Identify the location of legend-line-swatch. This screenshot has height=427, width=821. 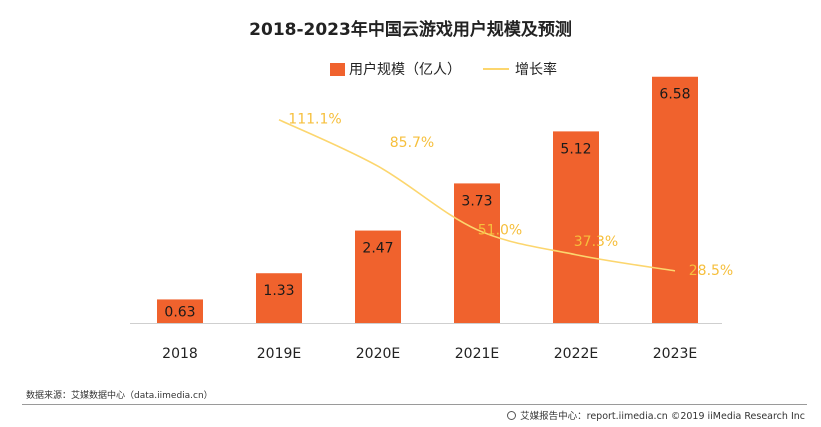
(496, 69).